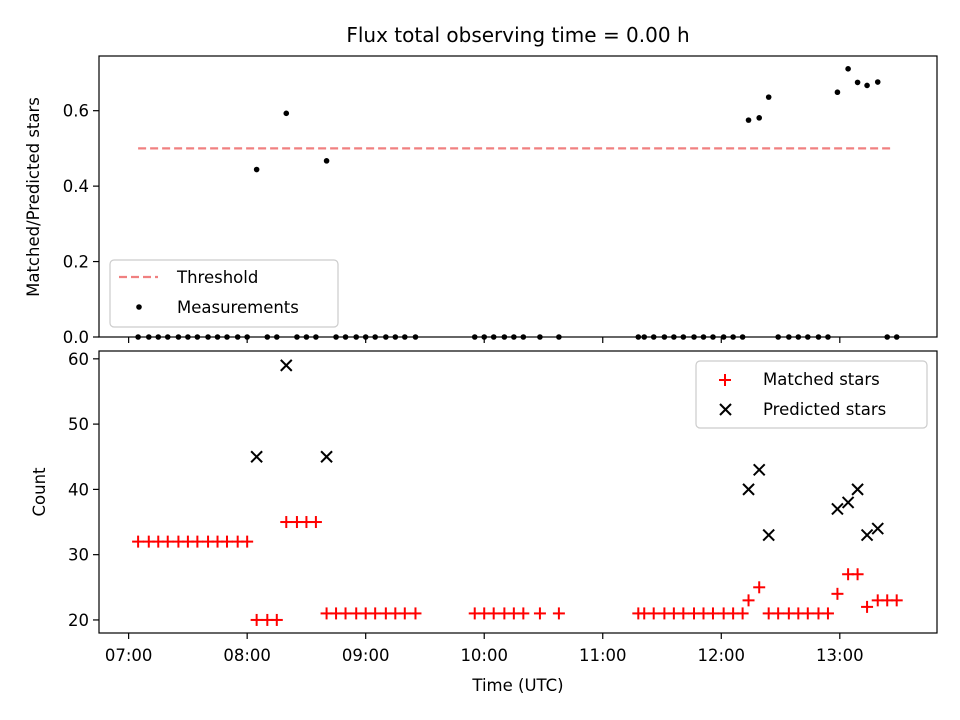 The width and height of the screenshot is (960, 720). What do you see at coordinates (217, 277) in the screenshot?
I see `legend-threshold-label: Threshold` at bounding box center [217, 277].